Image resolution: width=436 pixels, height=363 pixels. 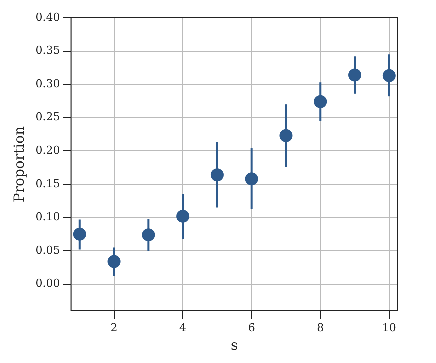 What do you see at coordinates (48, 17) in the screenshot?
I see `y-tick-label: 0.40` at bounding box center [48, 17].